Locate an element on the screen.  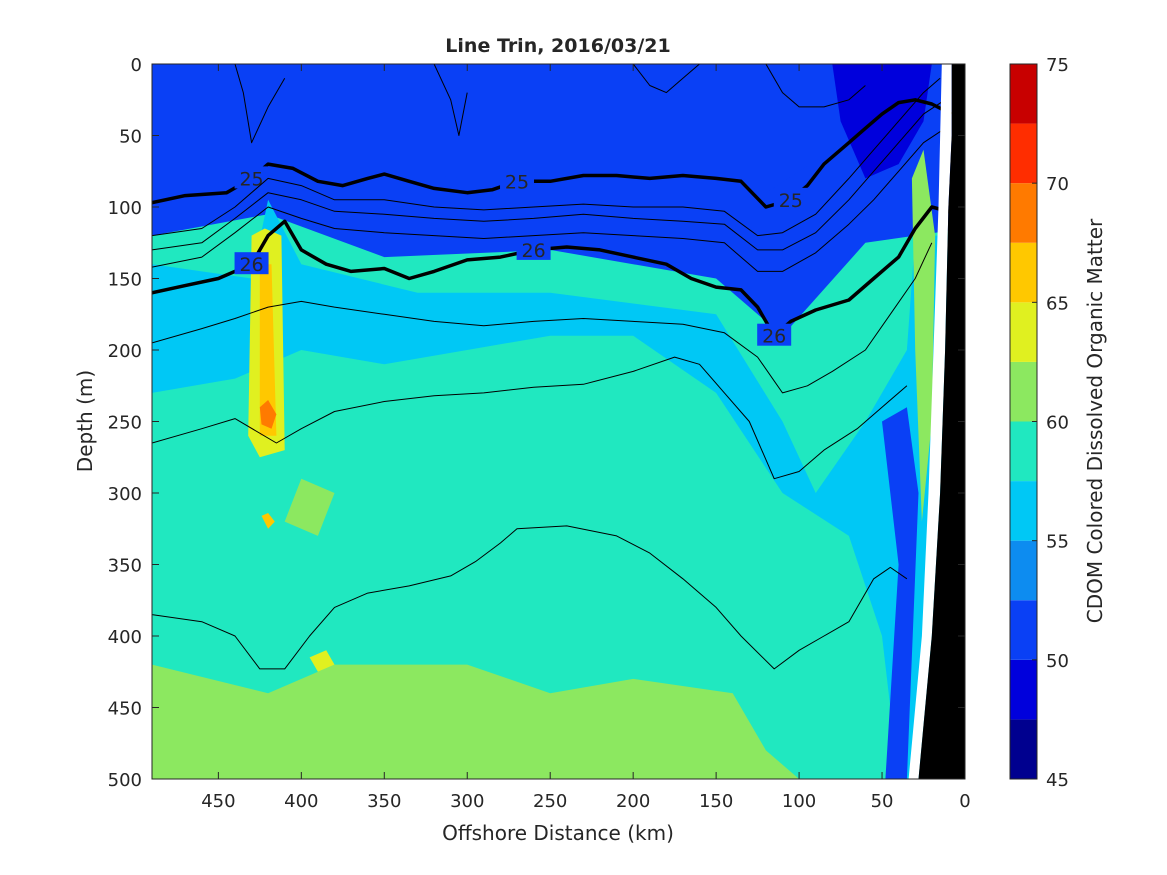
x-tick-label: 0 is located at coordinates (964, 801).